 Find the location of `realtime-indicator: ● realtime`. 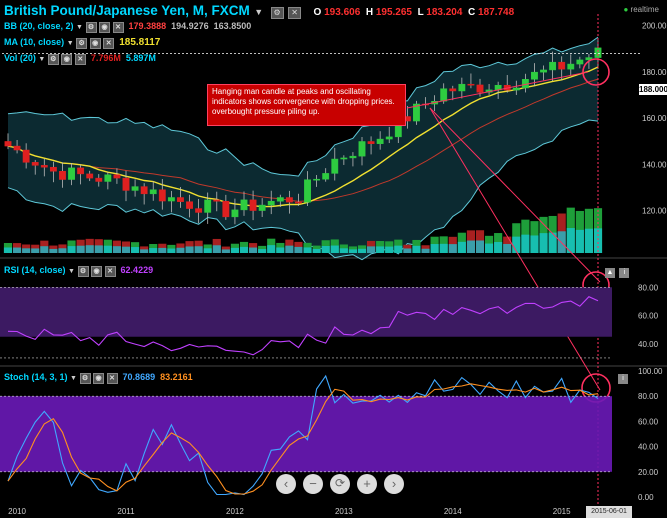

realtime-indicator: ● realtime is located at coordinates (641, 9).